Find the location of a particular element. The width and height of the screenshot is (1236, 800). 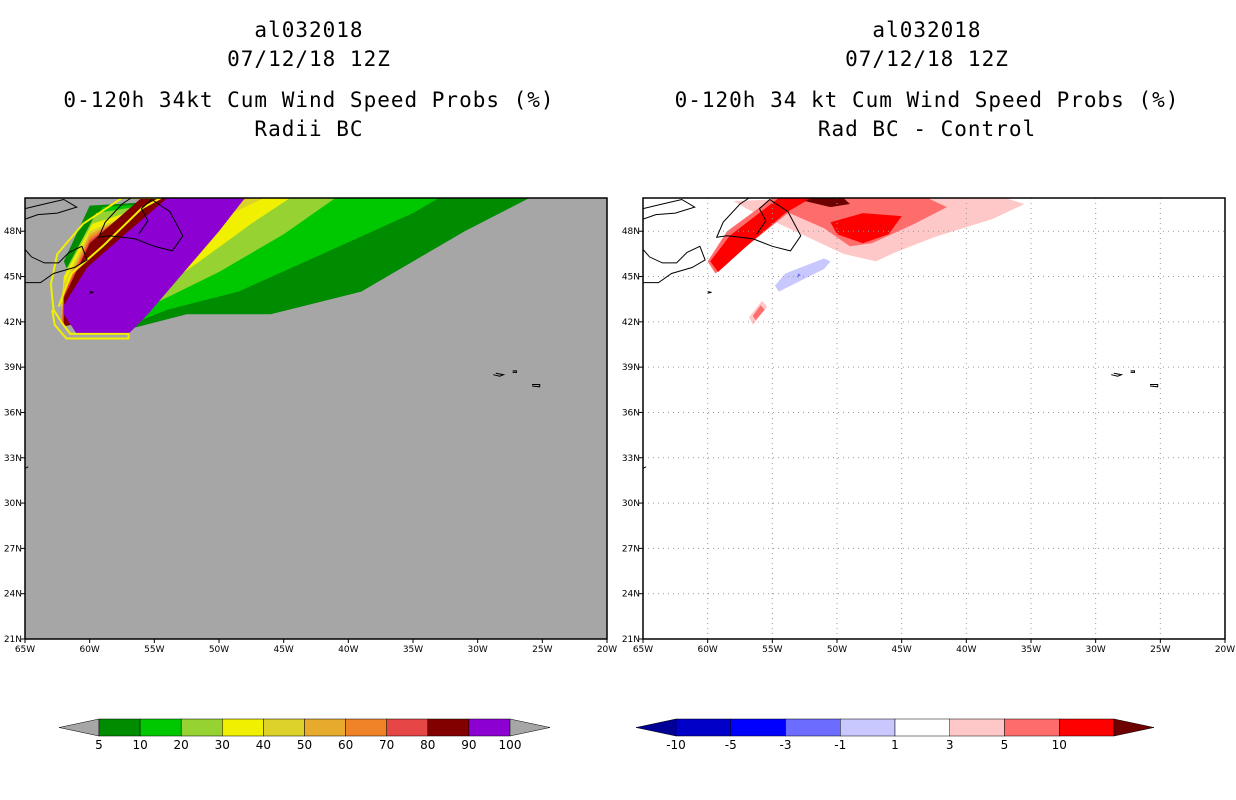

colorbar-1-label--3: -3 is located at coordinates (786, 745).